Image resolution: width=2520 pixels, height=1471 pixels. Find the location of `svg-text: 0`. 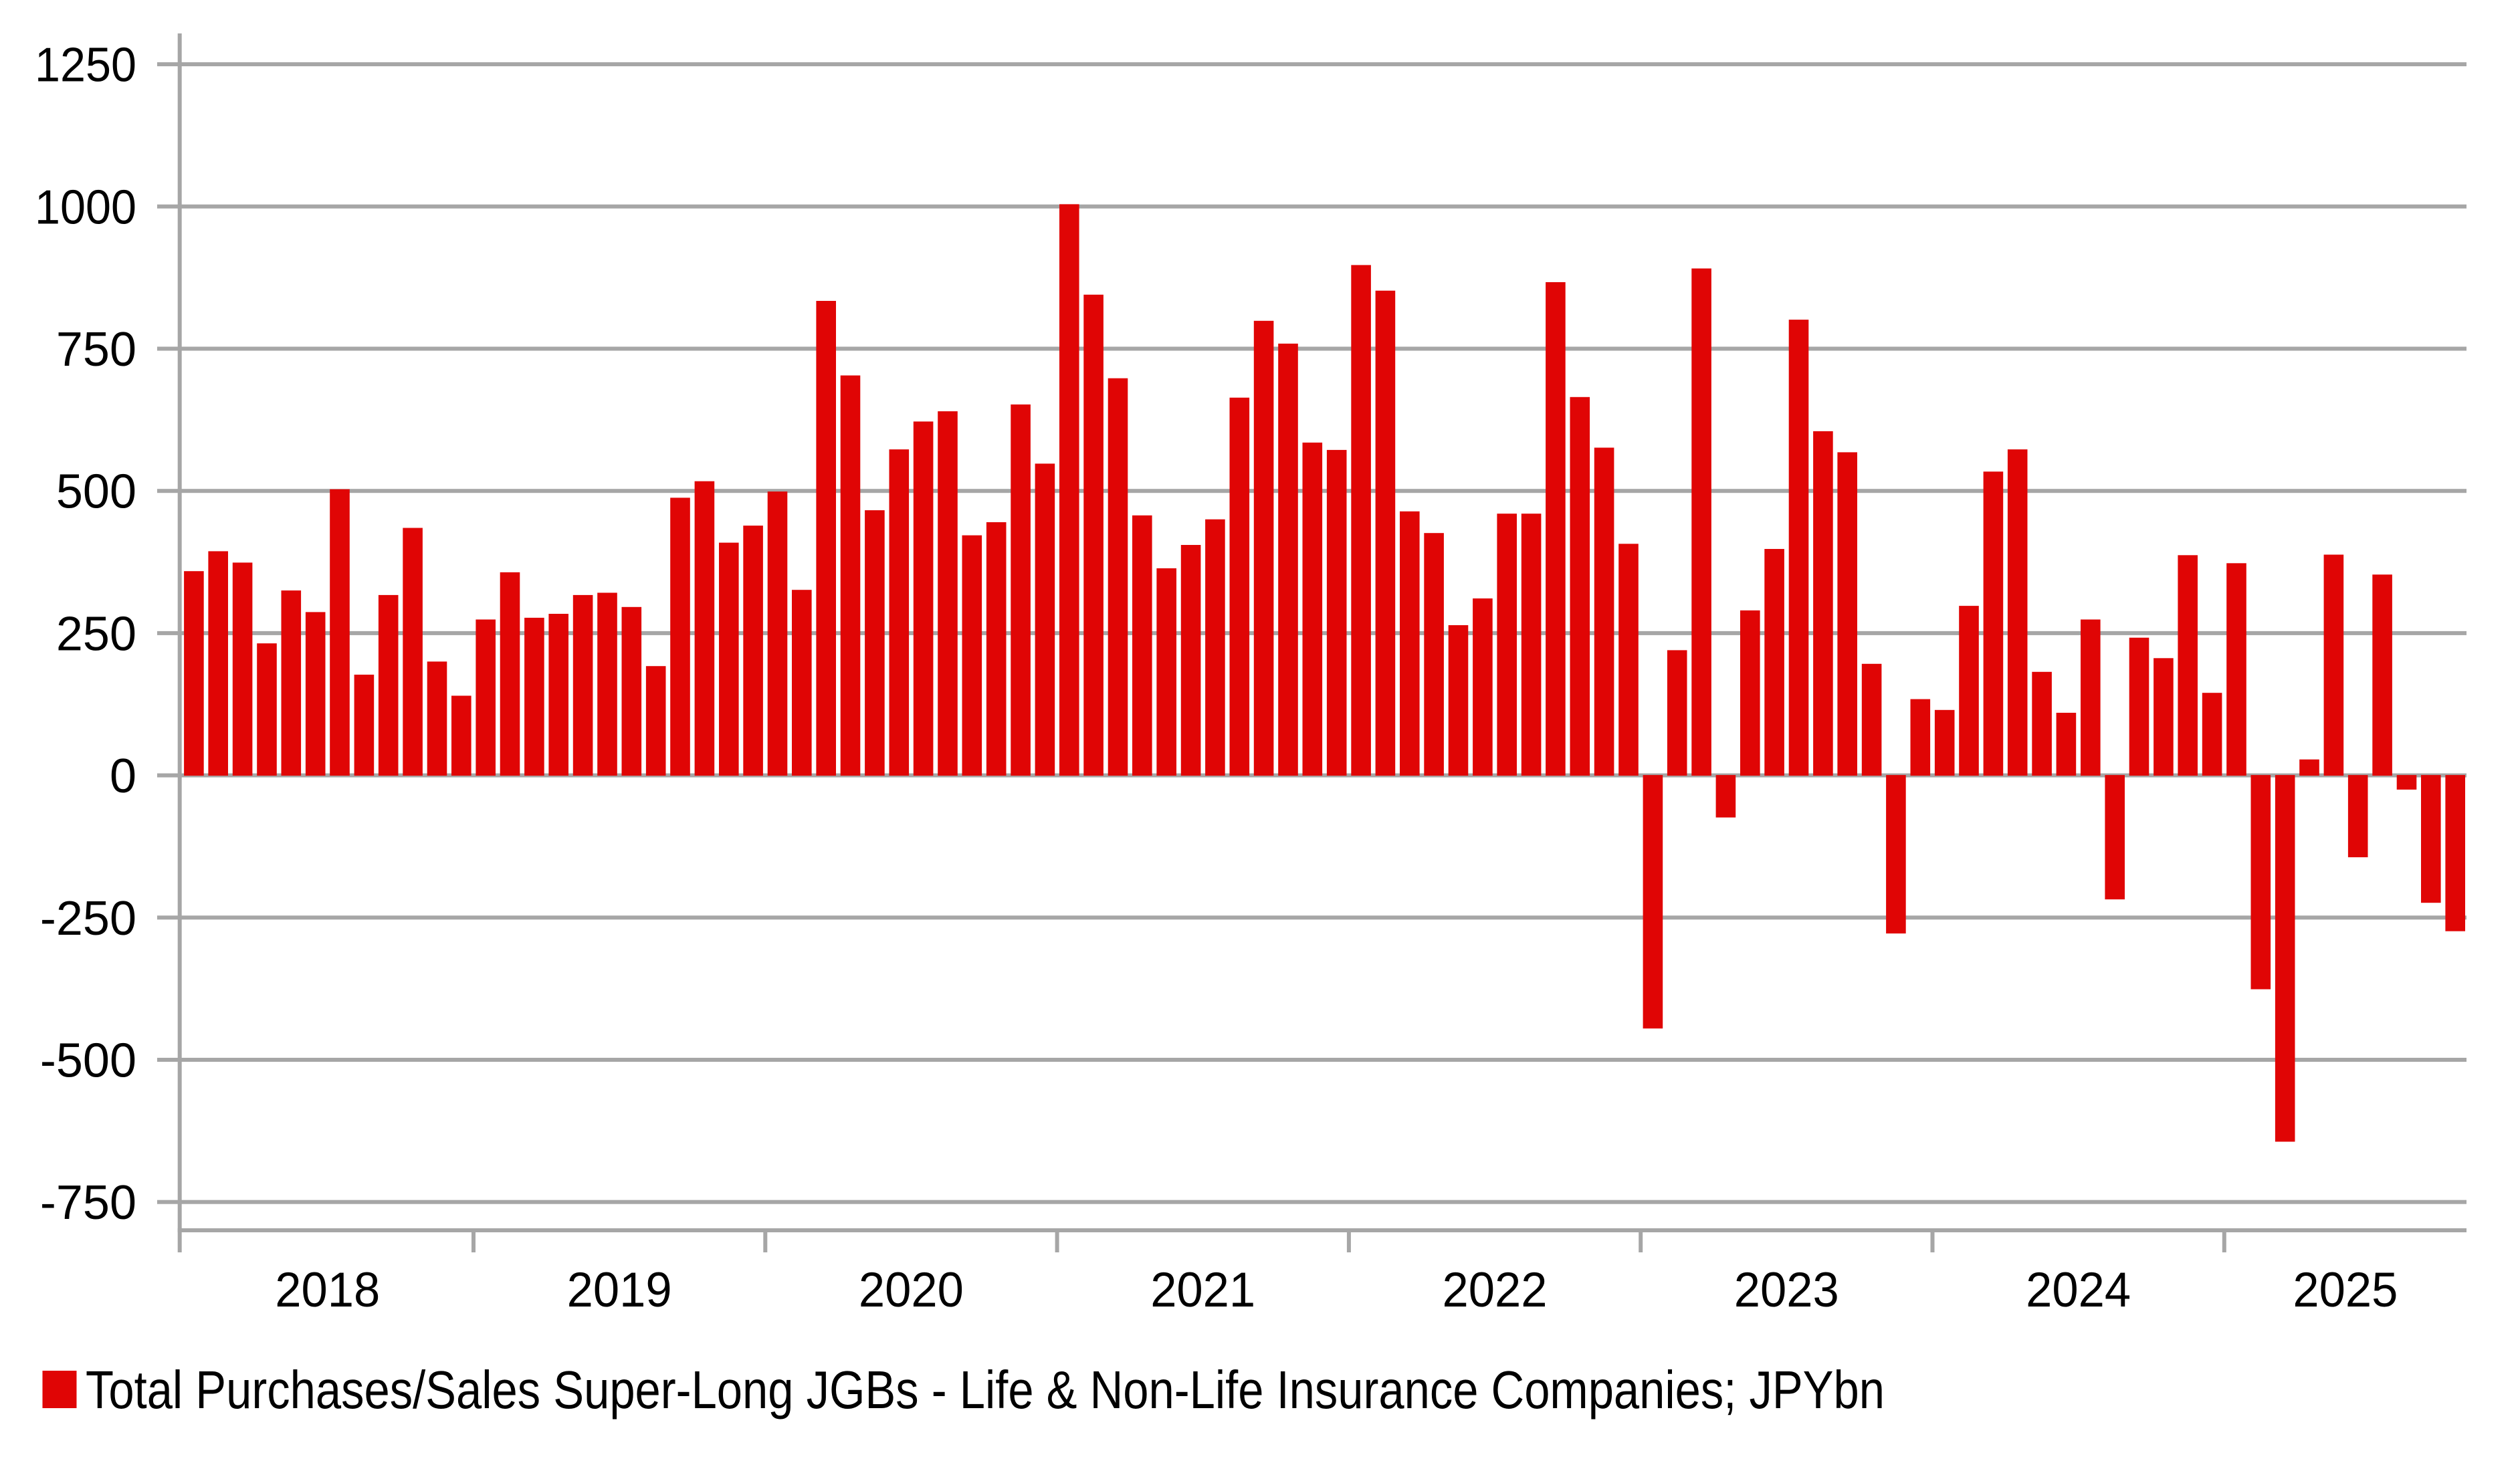

svg-text: 0 is located at coordinates (123, 776).